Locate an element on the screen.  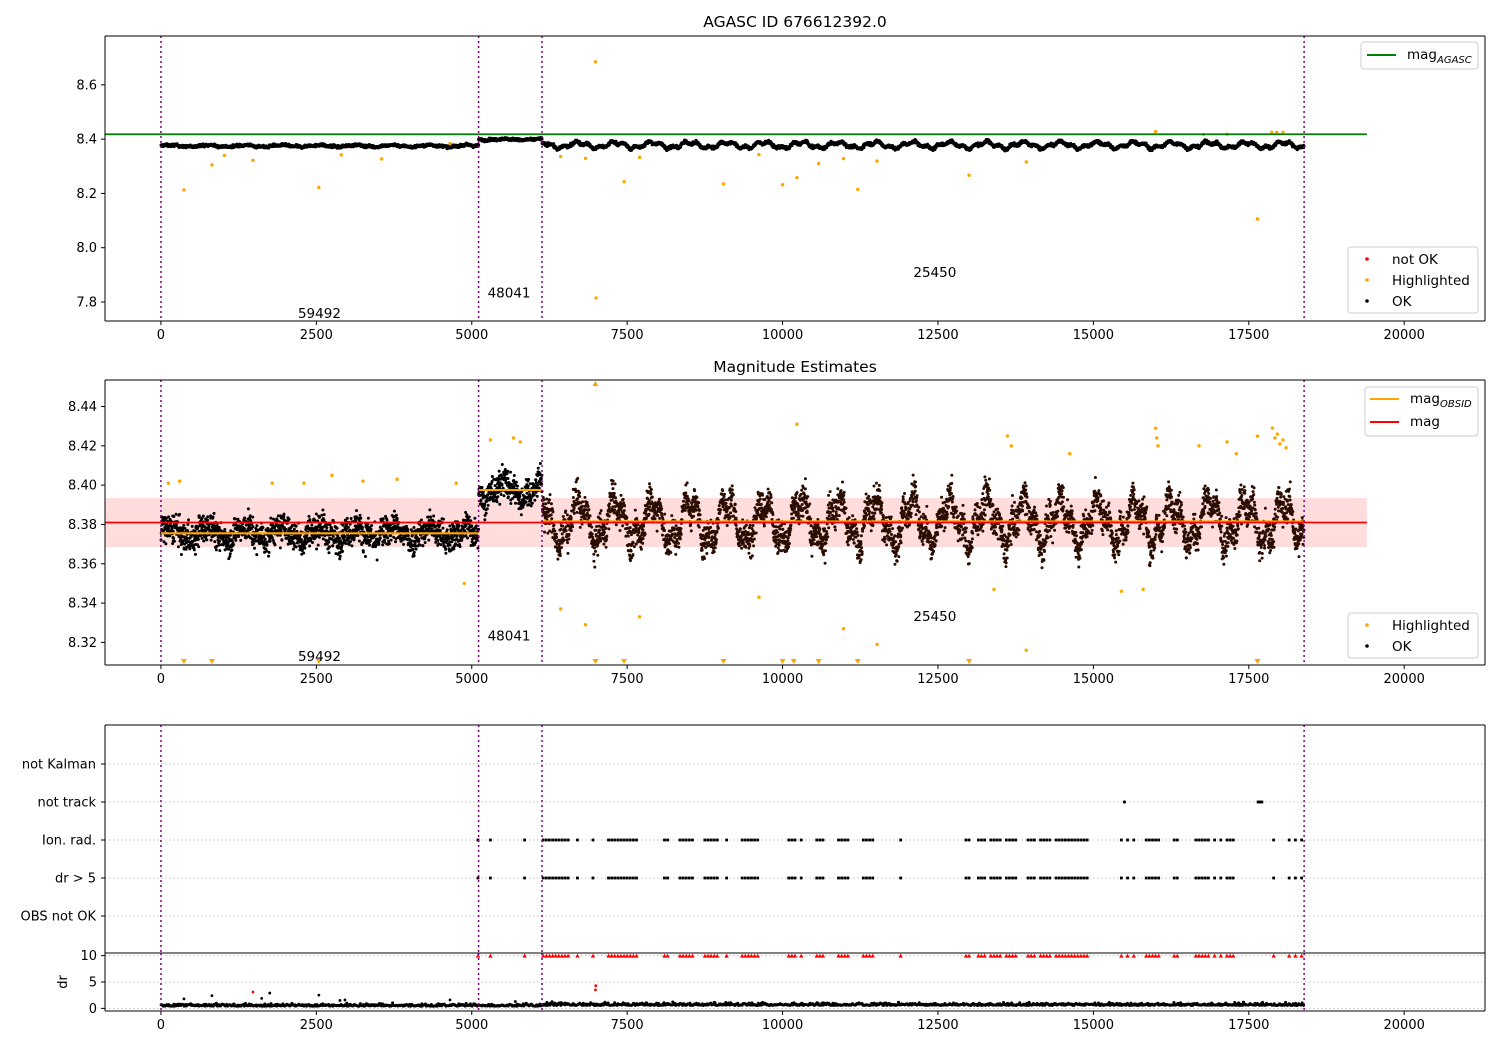
chart-title: AGASC ID 676612392.0 is located at coordinates (795, 22).